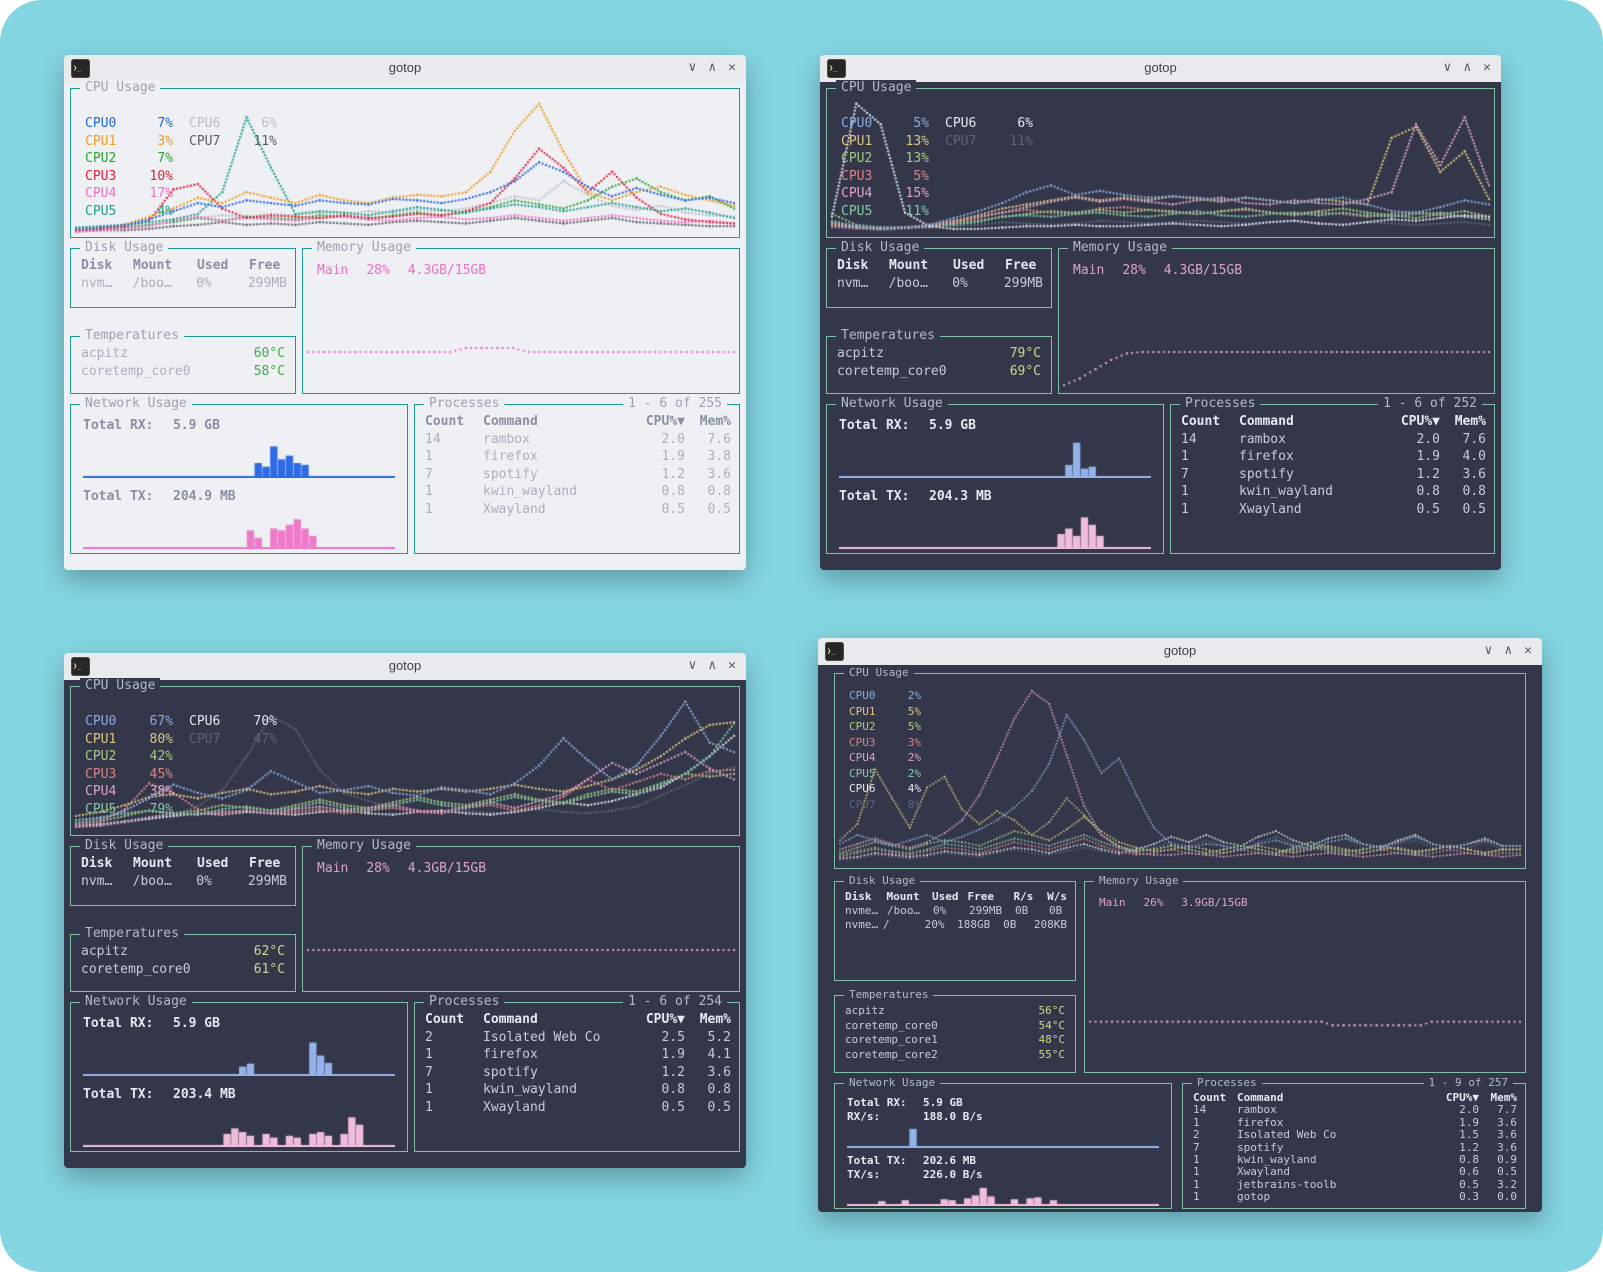 This screenshot has width=1603, height=1272. What do you see at coordinates (510, 474) in the screenshot?
I see `cell: spotify` at bounding box center [510, 474].